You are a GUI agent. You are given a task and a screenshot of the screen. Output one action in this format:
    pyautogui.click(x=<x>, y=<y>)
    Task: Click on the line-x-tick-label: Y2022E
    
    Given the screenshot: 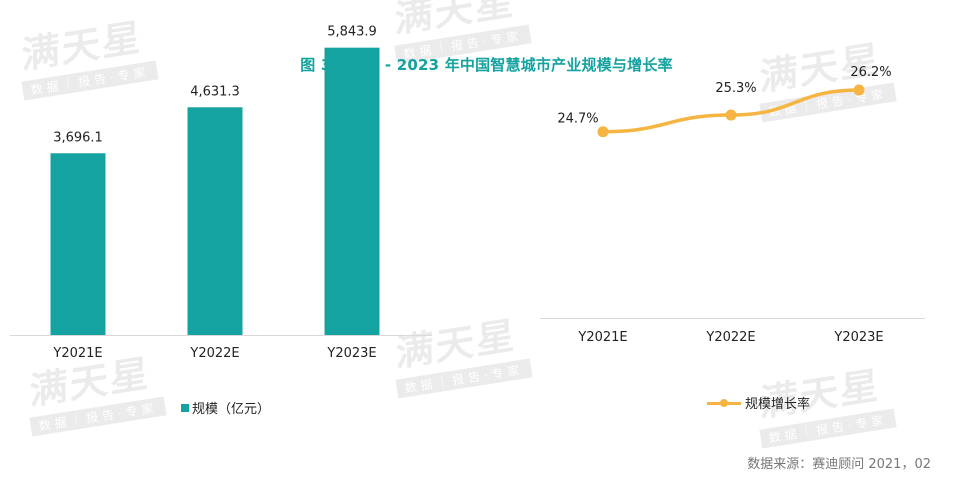 What is the action you would take?
    pyautogui.click(x=730, y=337)
    